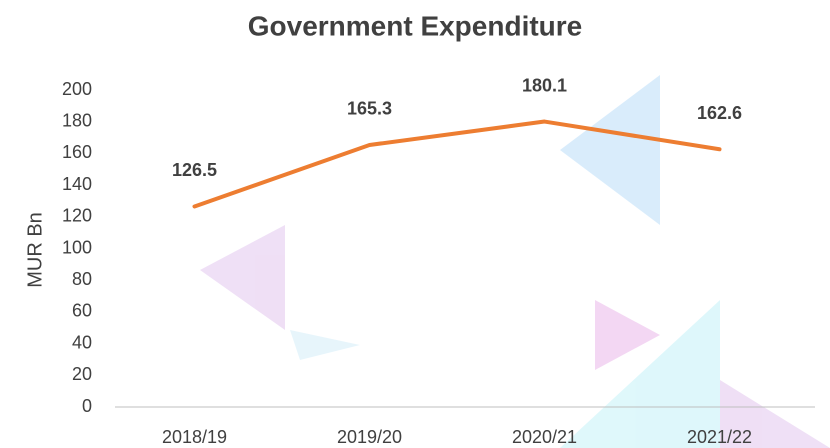 This screenshot has height=448, width=830. I want to click on y-tick-label: 100, so click(77, 247).